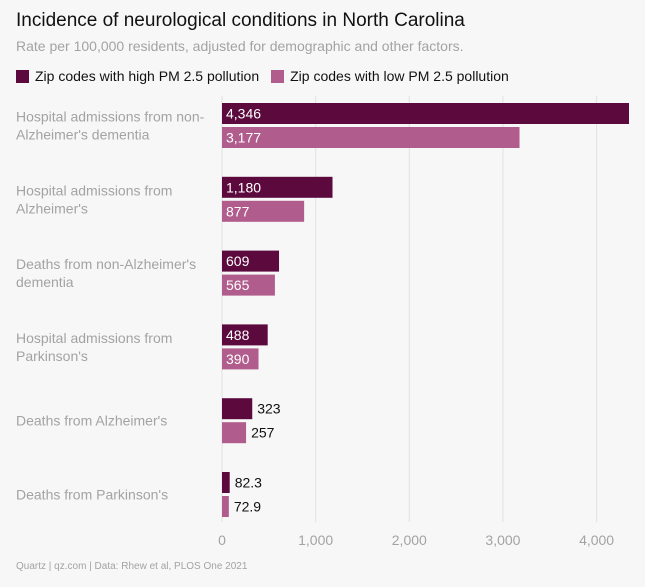  Describe the element at coordinates (238, 211) in the screenshot. I see `value-label: 877` at that location.